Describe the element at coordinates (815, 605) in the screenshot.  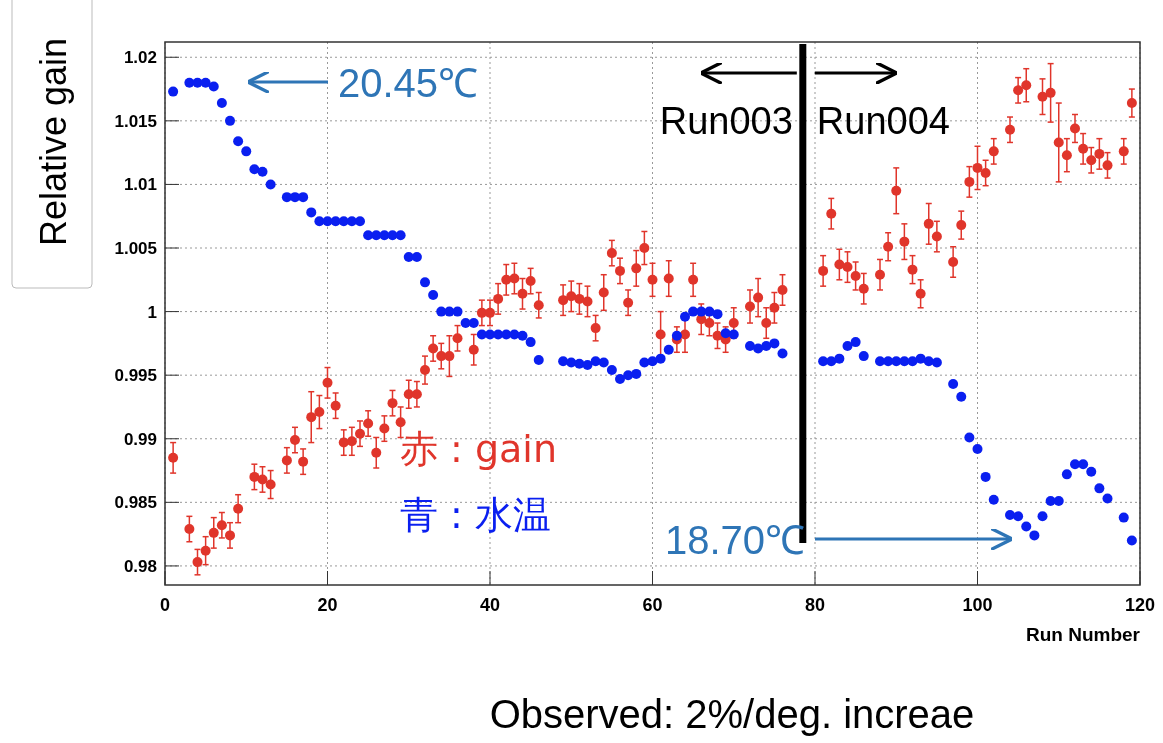
I see `x-tick-label: 80` at that location.